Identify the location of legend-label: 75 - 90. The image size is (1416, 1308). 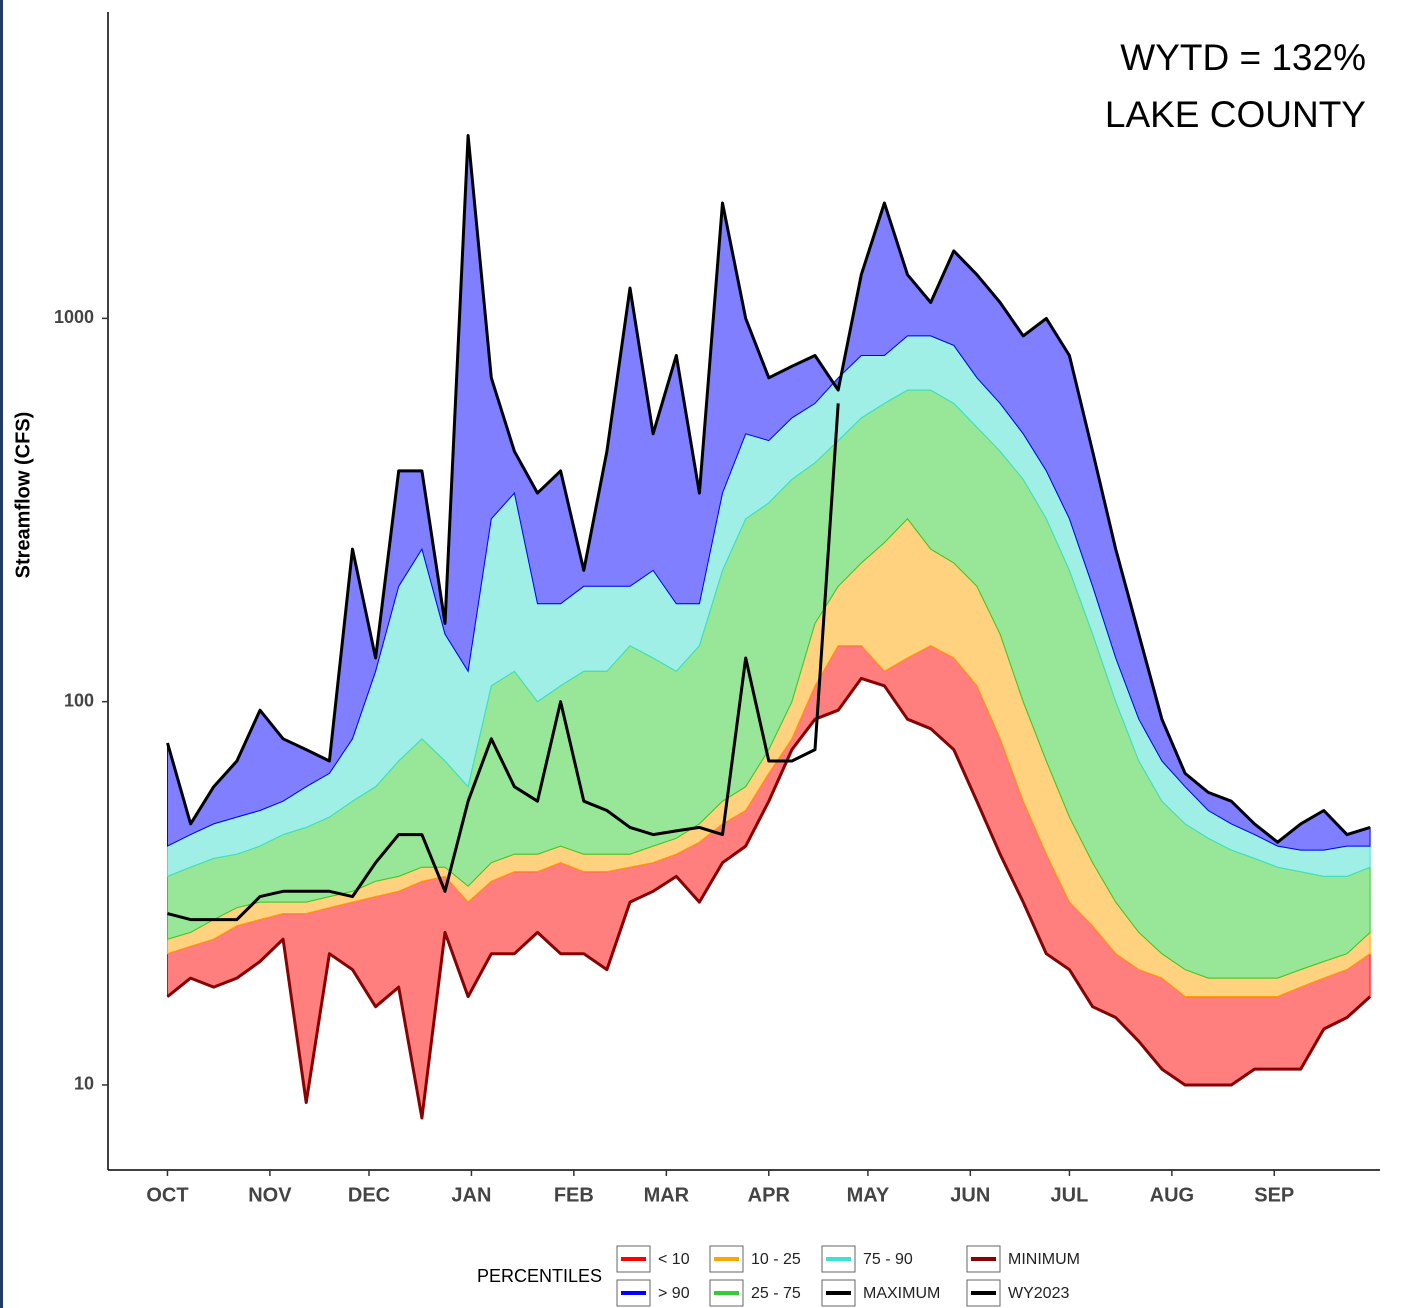
(888, 1259).